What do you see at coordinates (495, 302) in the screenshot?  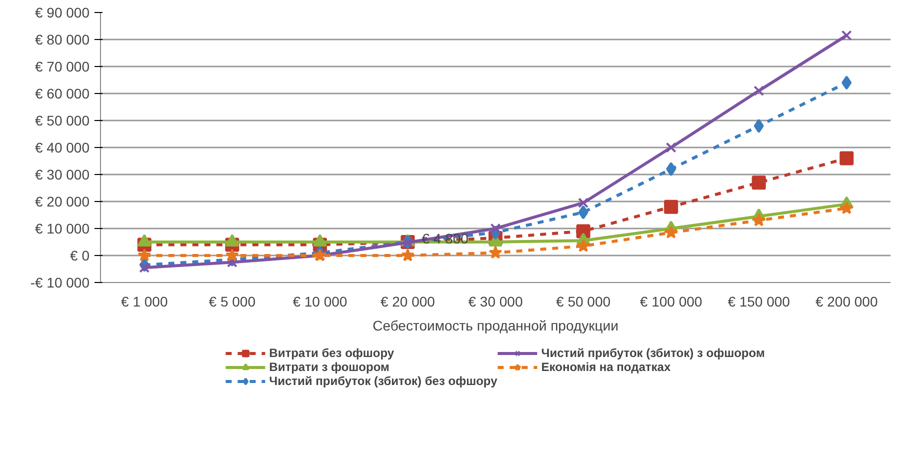 I see `x-tick-label: € 30 000` at bounding box center [495, 302].